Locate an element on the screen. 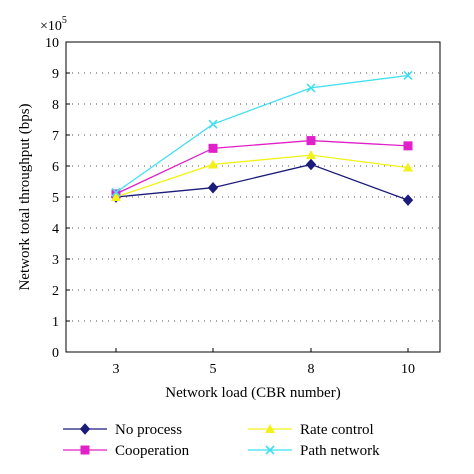  y-tick-label: 1 is located at coordinates (55, 322).